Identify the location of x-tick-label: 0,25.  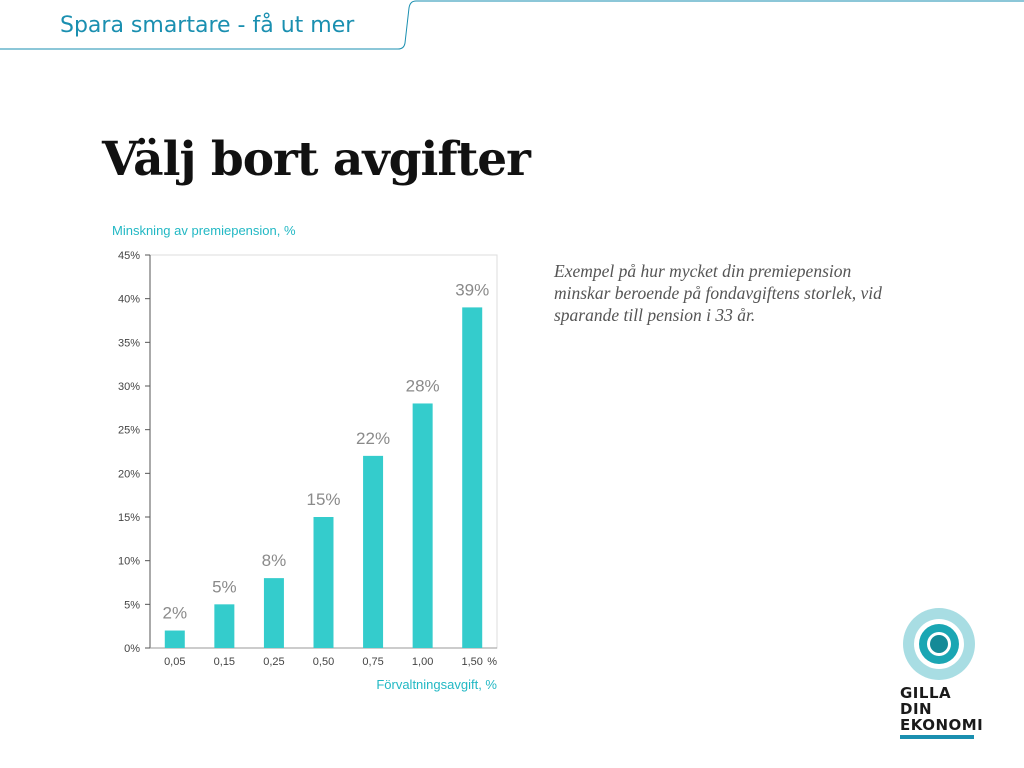
(273, 662).